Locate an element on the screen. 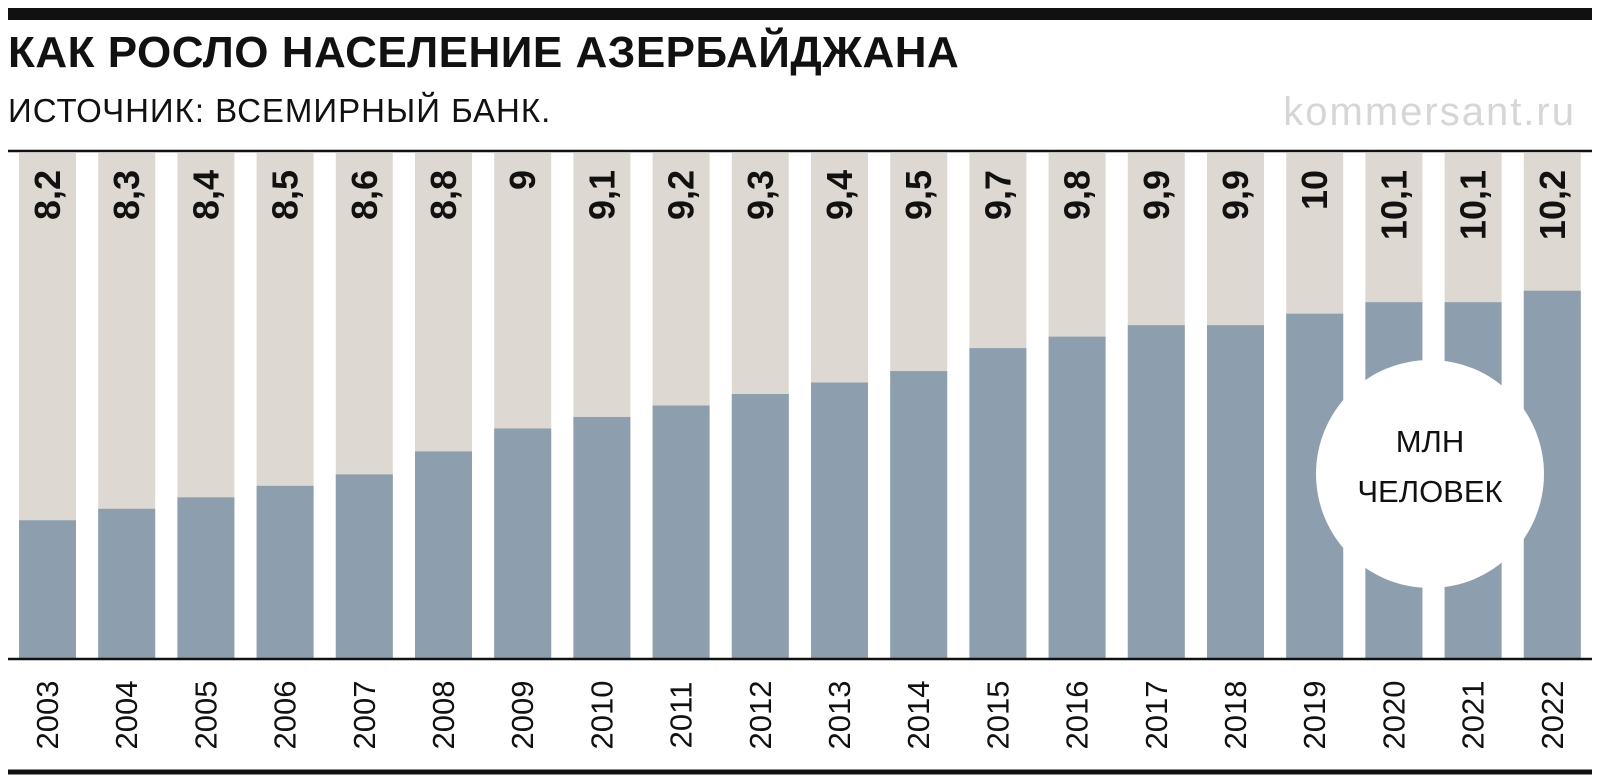 This screenshot has height=783, width=1600. value-label-2005: 8,4 is located at coordinates (205, 195).